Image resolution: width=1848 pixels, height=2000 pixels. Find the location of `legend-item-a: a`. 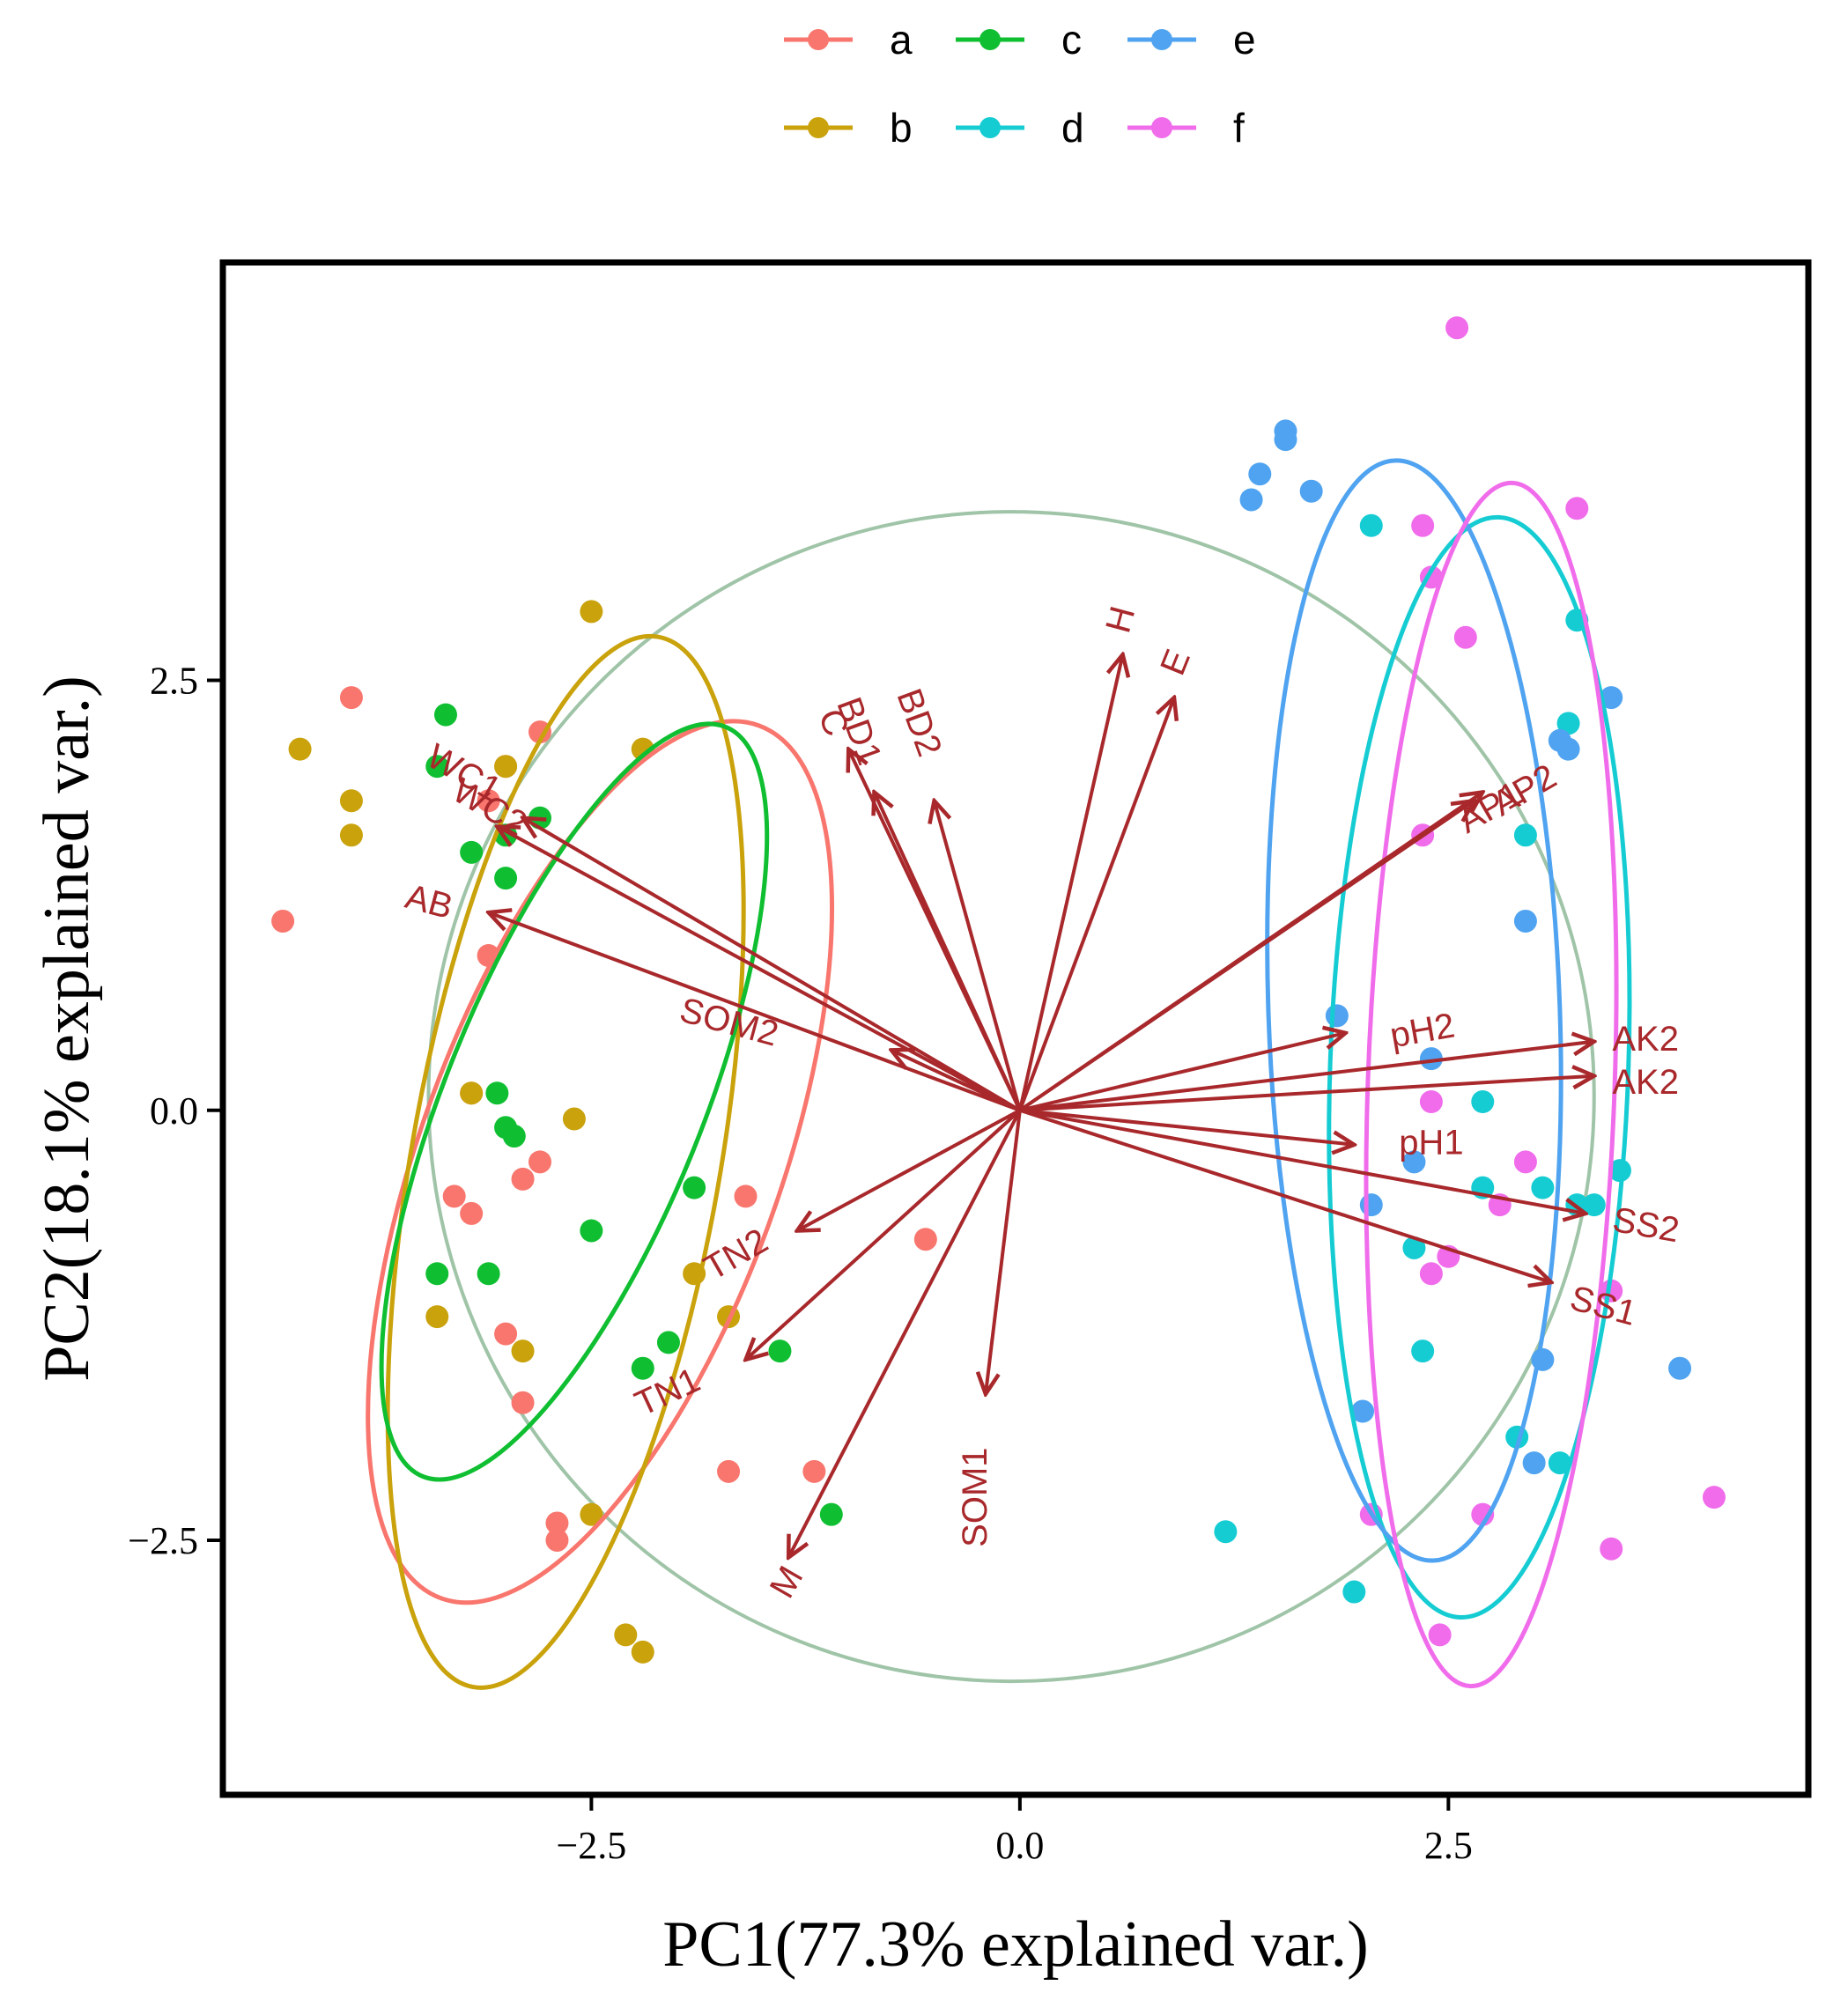

legend-item-a: a is located at coordinates (848, 40).